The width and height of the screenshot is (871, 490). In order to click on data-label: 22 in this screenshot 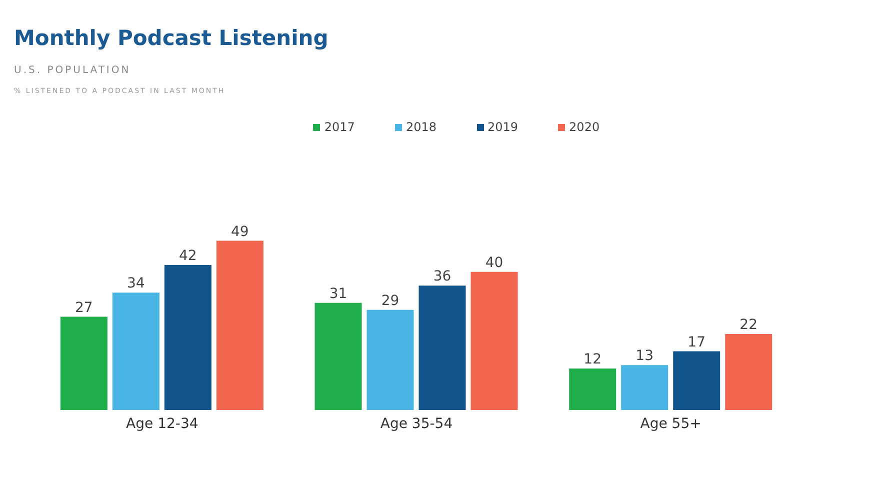, I will do `click(749, 325)`.